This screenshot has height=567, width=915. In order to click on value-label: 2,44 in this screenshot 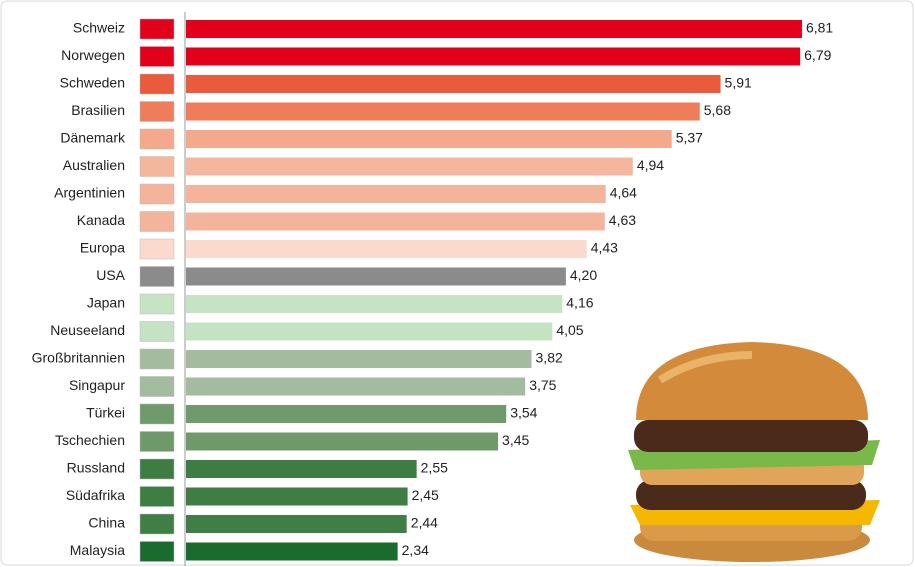, I will do `click(424, 523)`.